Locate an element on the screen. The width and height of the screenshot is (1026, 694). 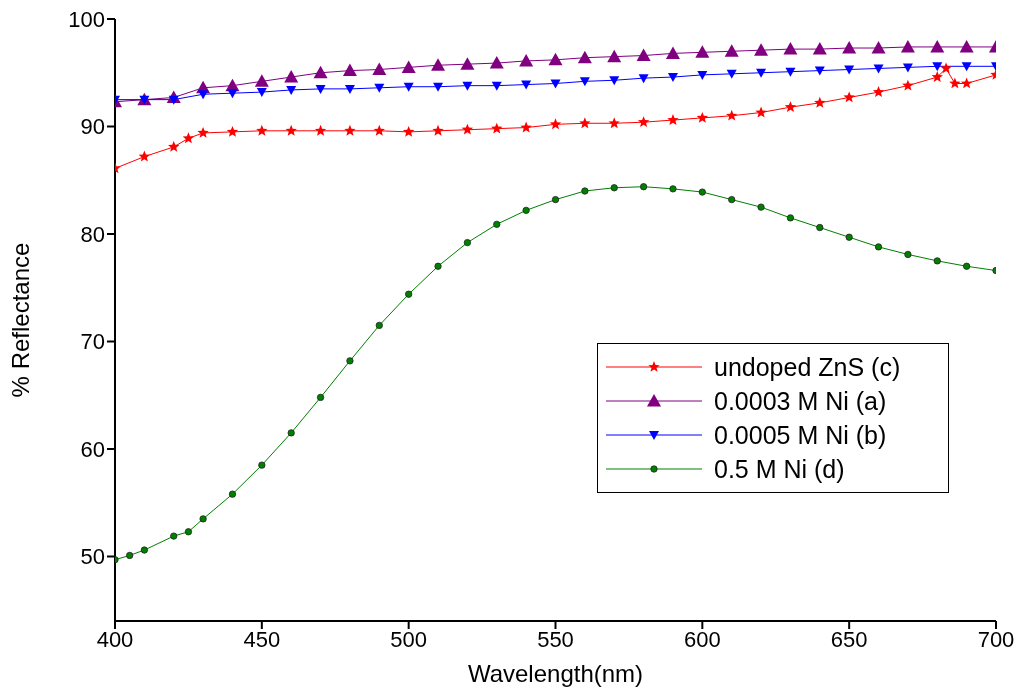
legend-label: 0.5 M Ni (d) is located at coordinates (779, 469).